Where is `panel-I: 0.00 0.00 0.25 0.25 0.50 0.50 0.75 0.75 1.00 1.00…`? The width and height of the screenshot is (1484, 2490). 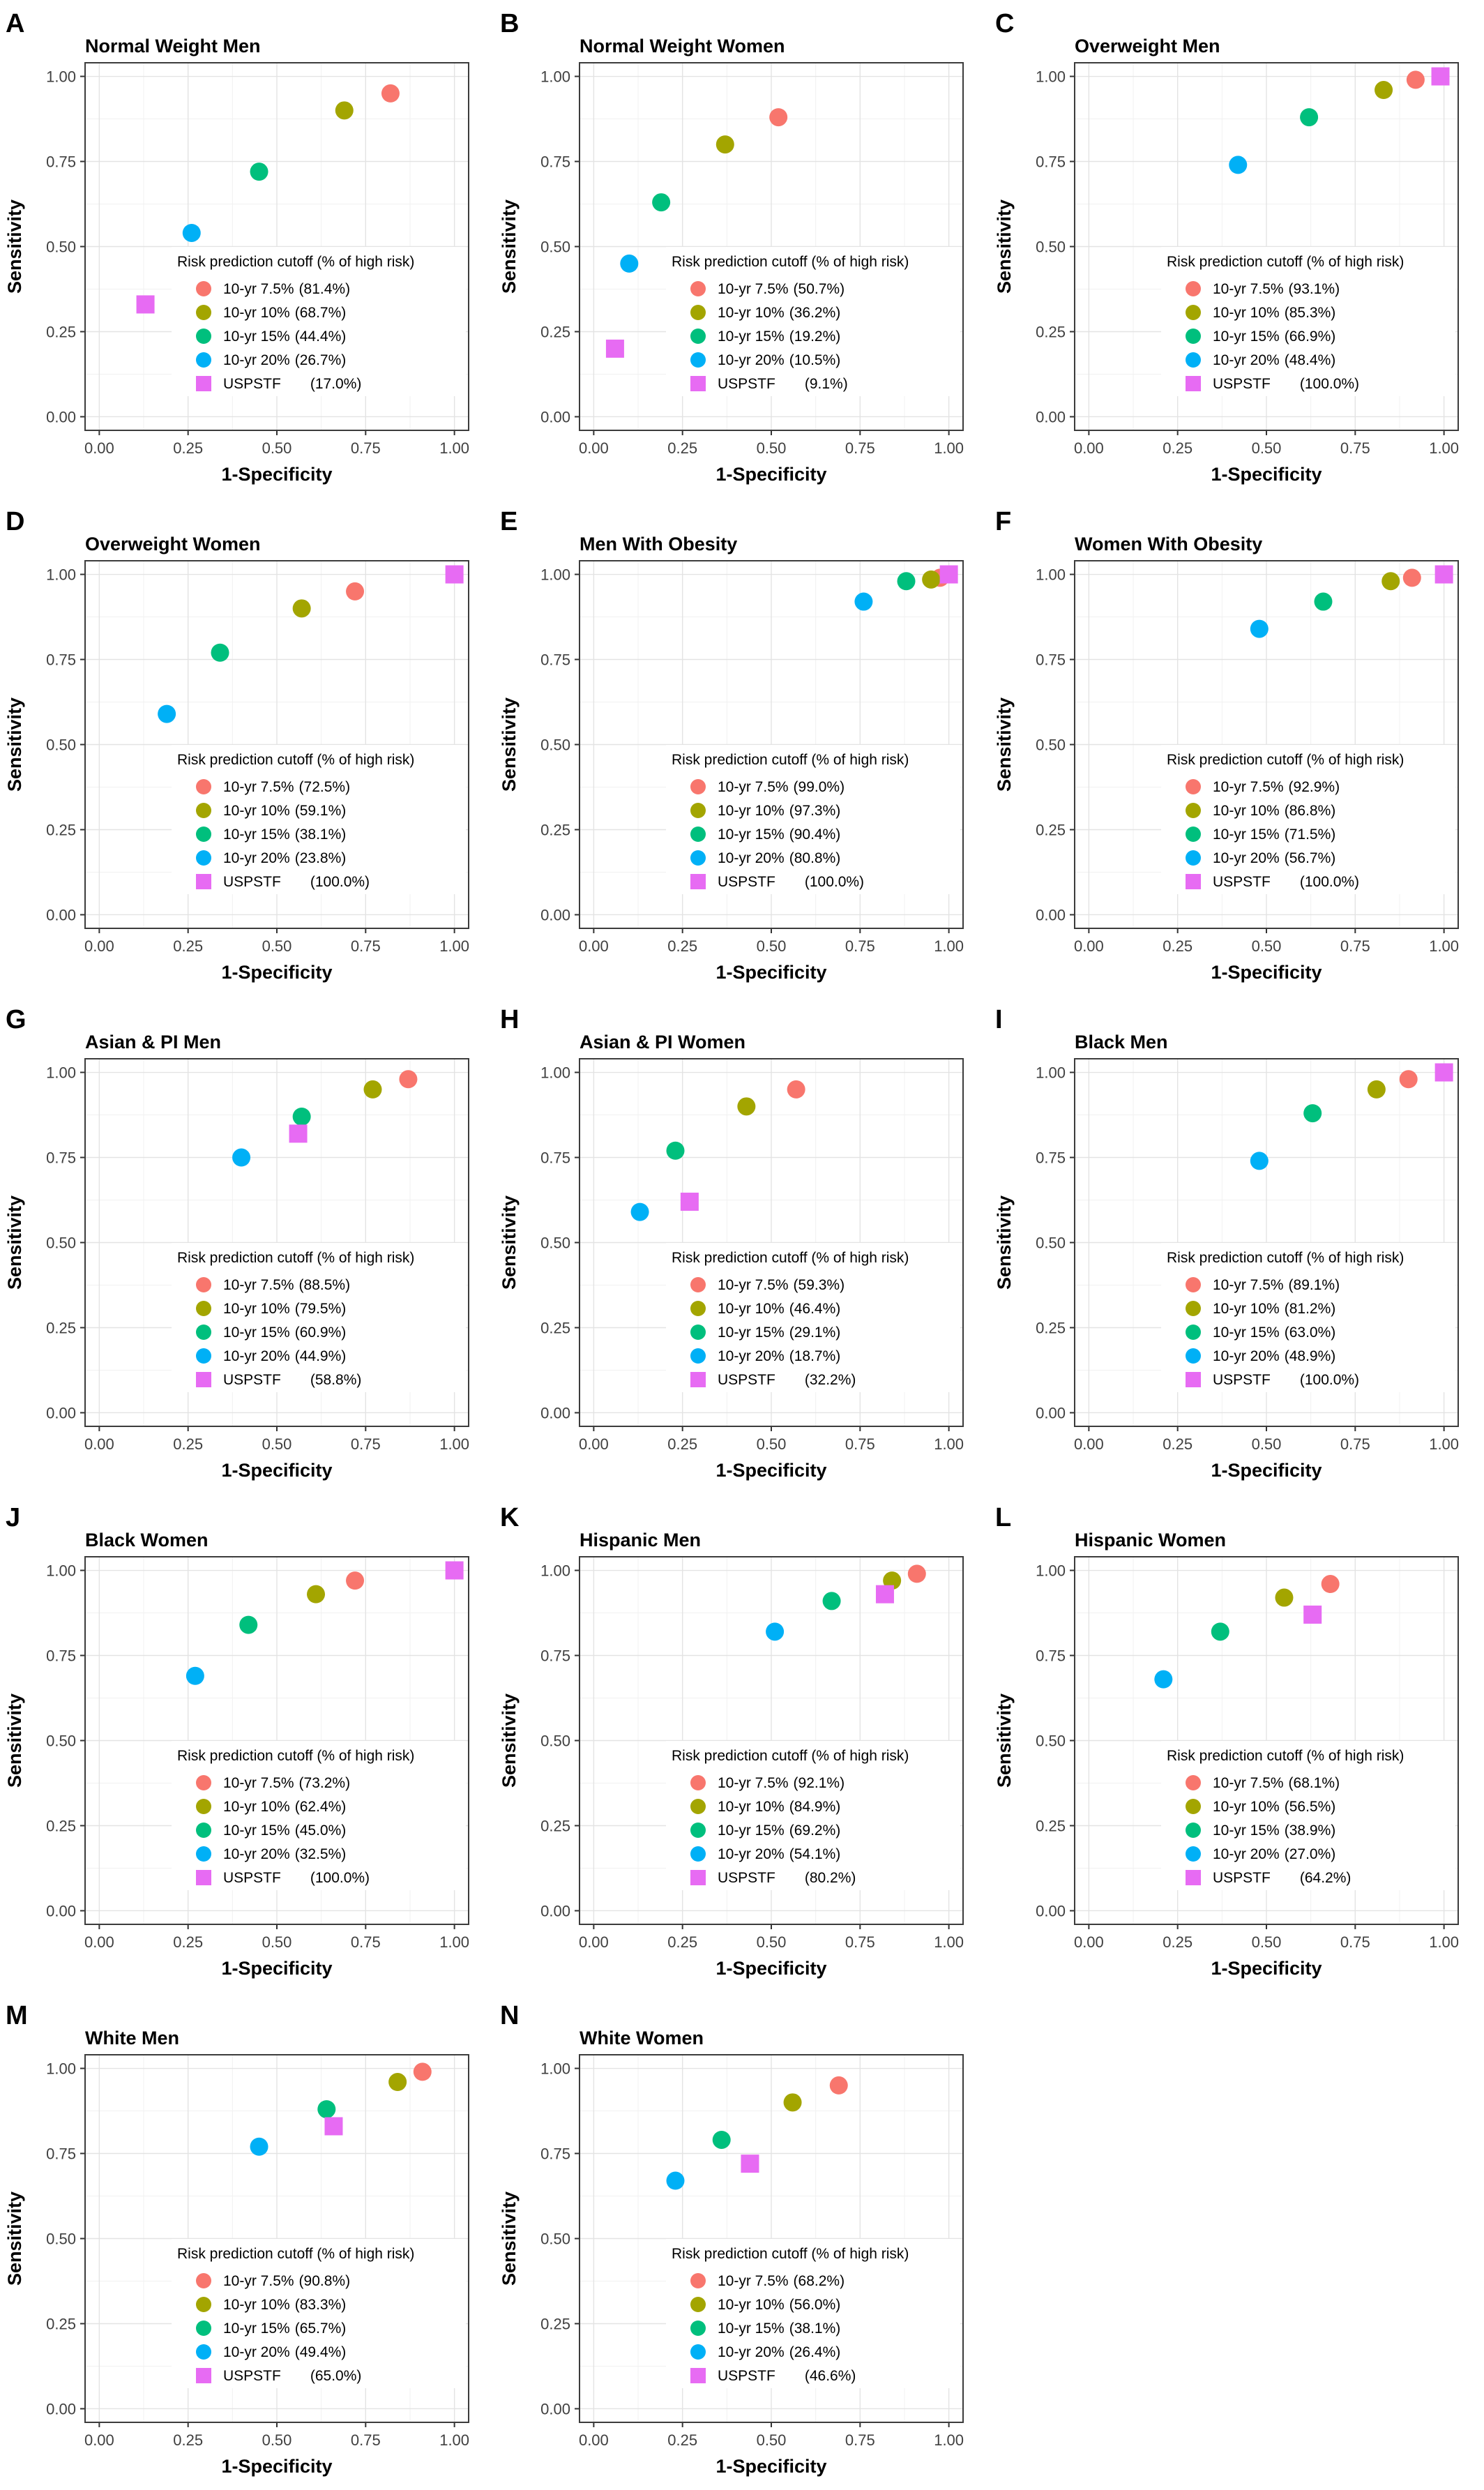 panel-I: 0.00 0.00 0.25 0.25 0.50 0.50 0.75 0.75 1.00 1.00… is located at coordinates (1237, 1245).